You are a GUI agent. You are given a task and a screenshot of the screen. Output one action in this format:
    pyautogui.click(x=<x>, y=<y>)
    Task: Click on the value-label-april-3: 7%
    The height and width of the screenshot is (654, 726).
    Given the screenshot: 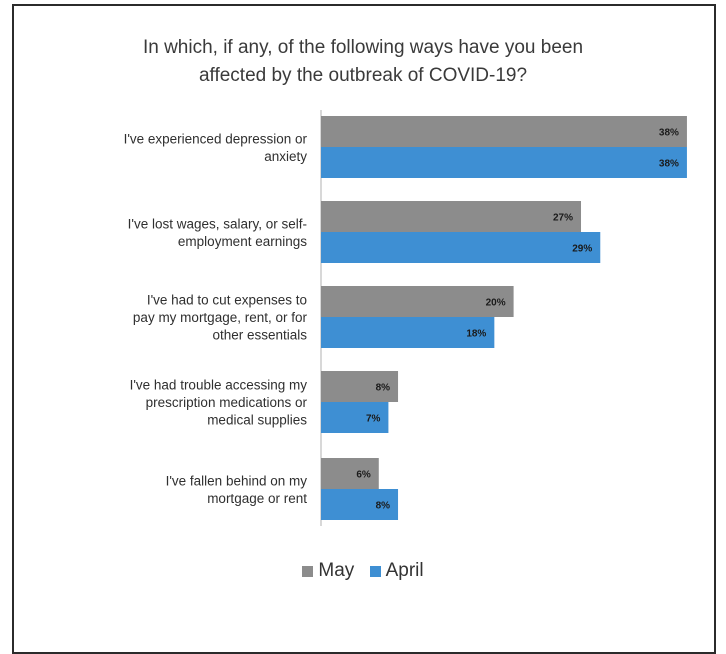 What is the action you would take?
    pyautogui.click(x=373, y=419)
    